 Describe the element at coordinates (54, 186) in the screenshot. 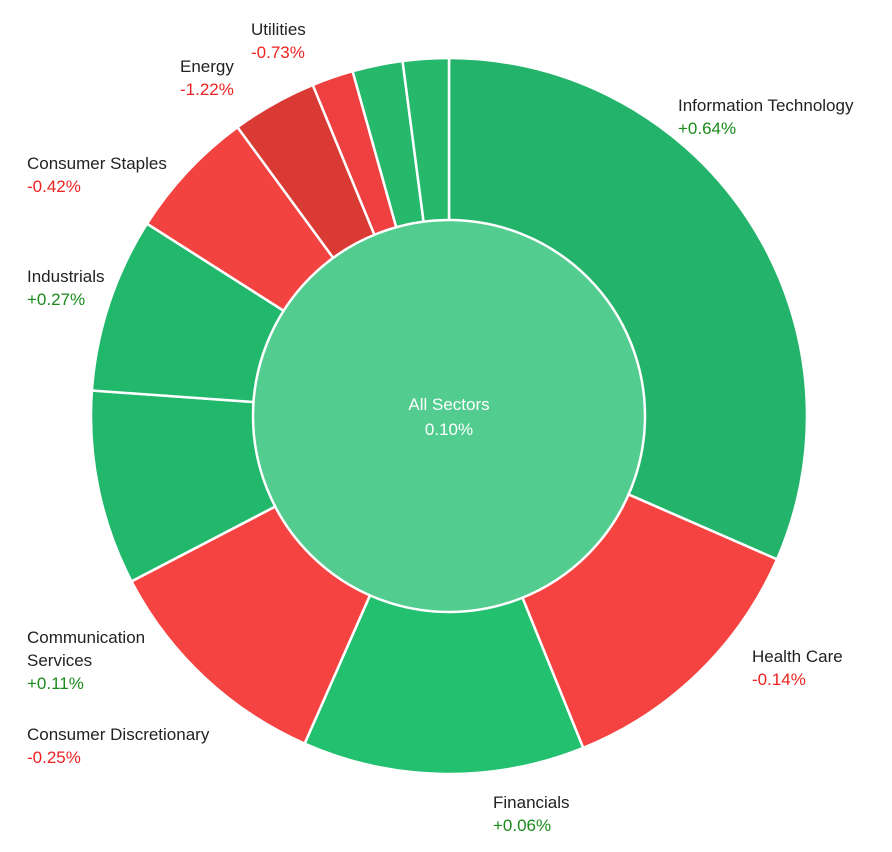

I see `change-consumer-staples: -0.42%` at that location.